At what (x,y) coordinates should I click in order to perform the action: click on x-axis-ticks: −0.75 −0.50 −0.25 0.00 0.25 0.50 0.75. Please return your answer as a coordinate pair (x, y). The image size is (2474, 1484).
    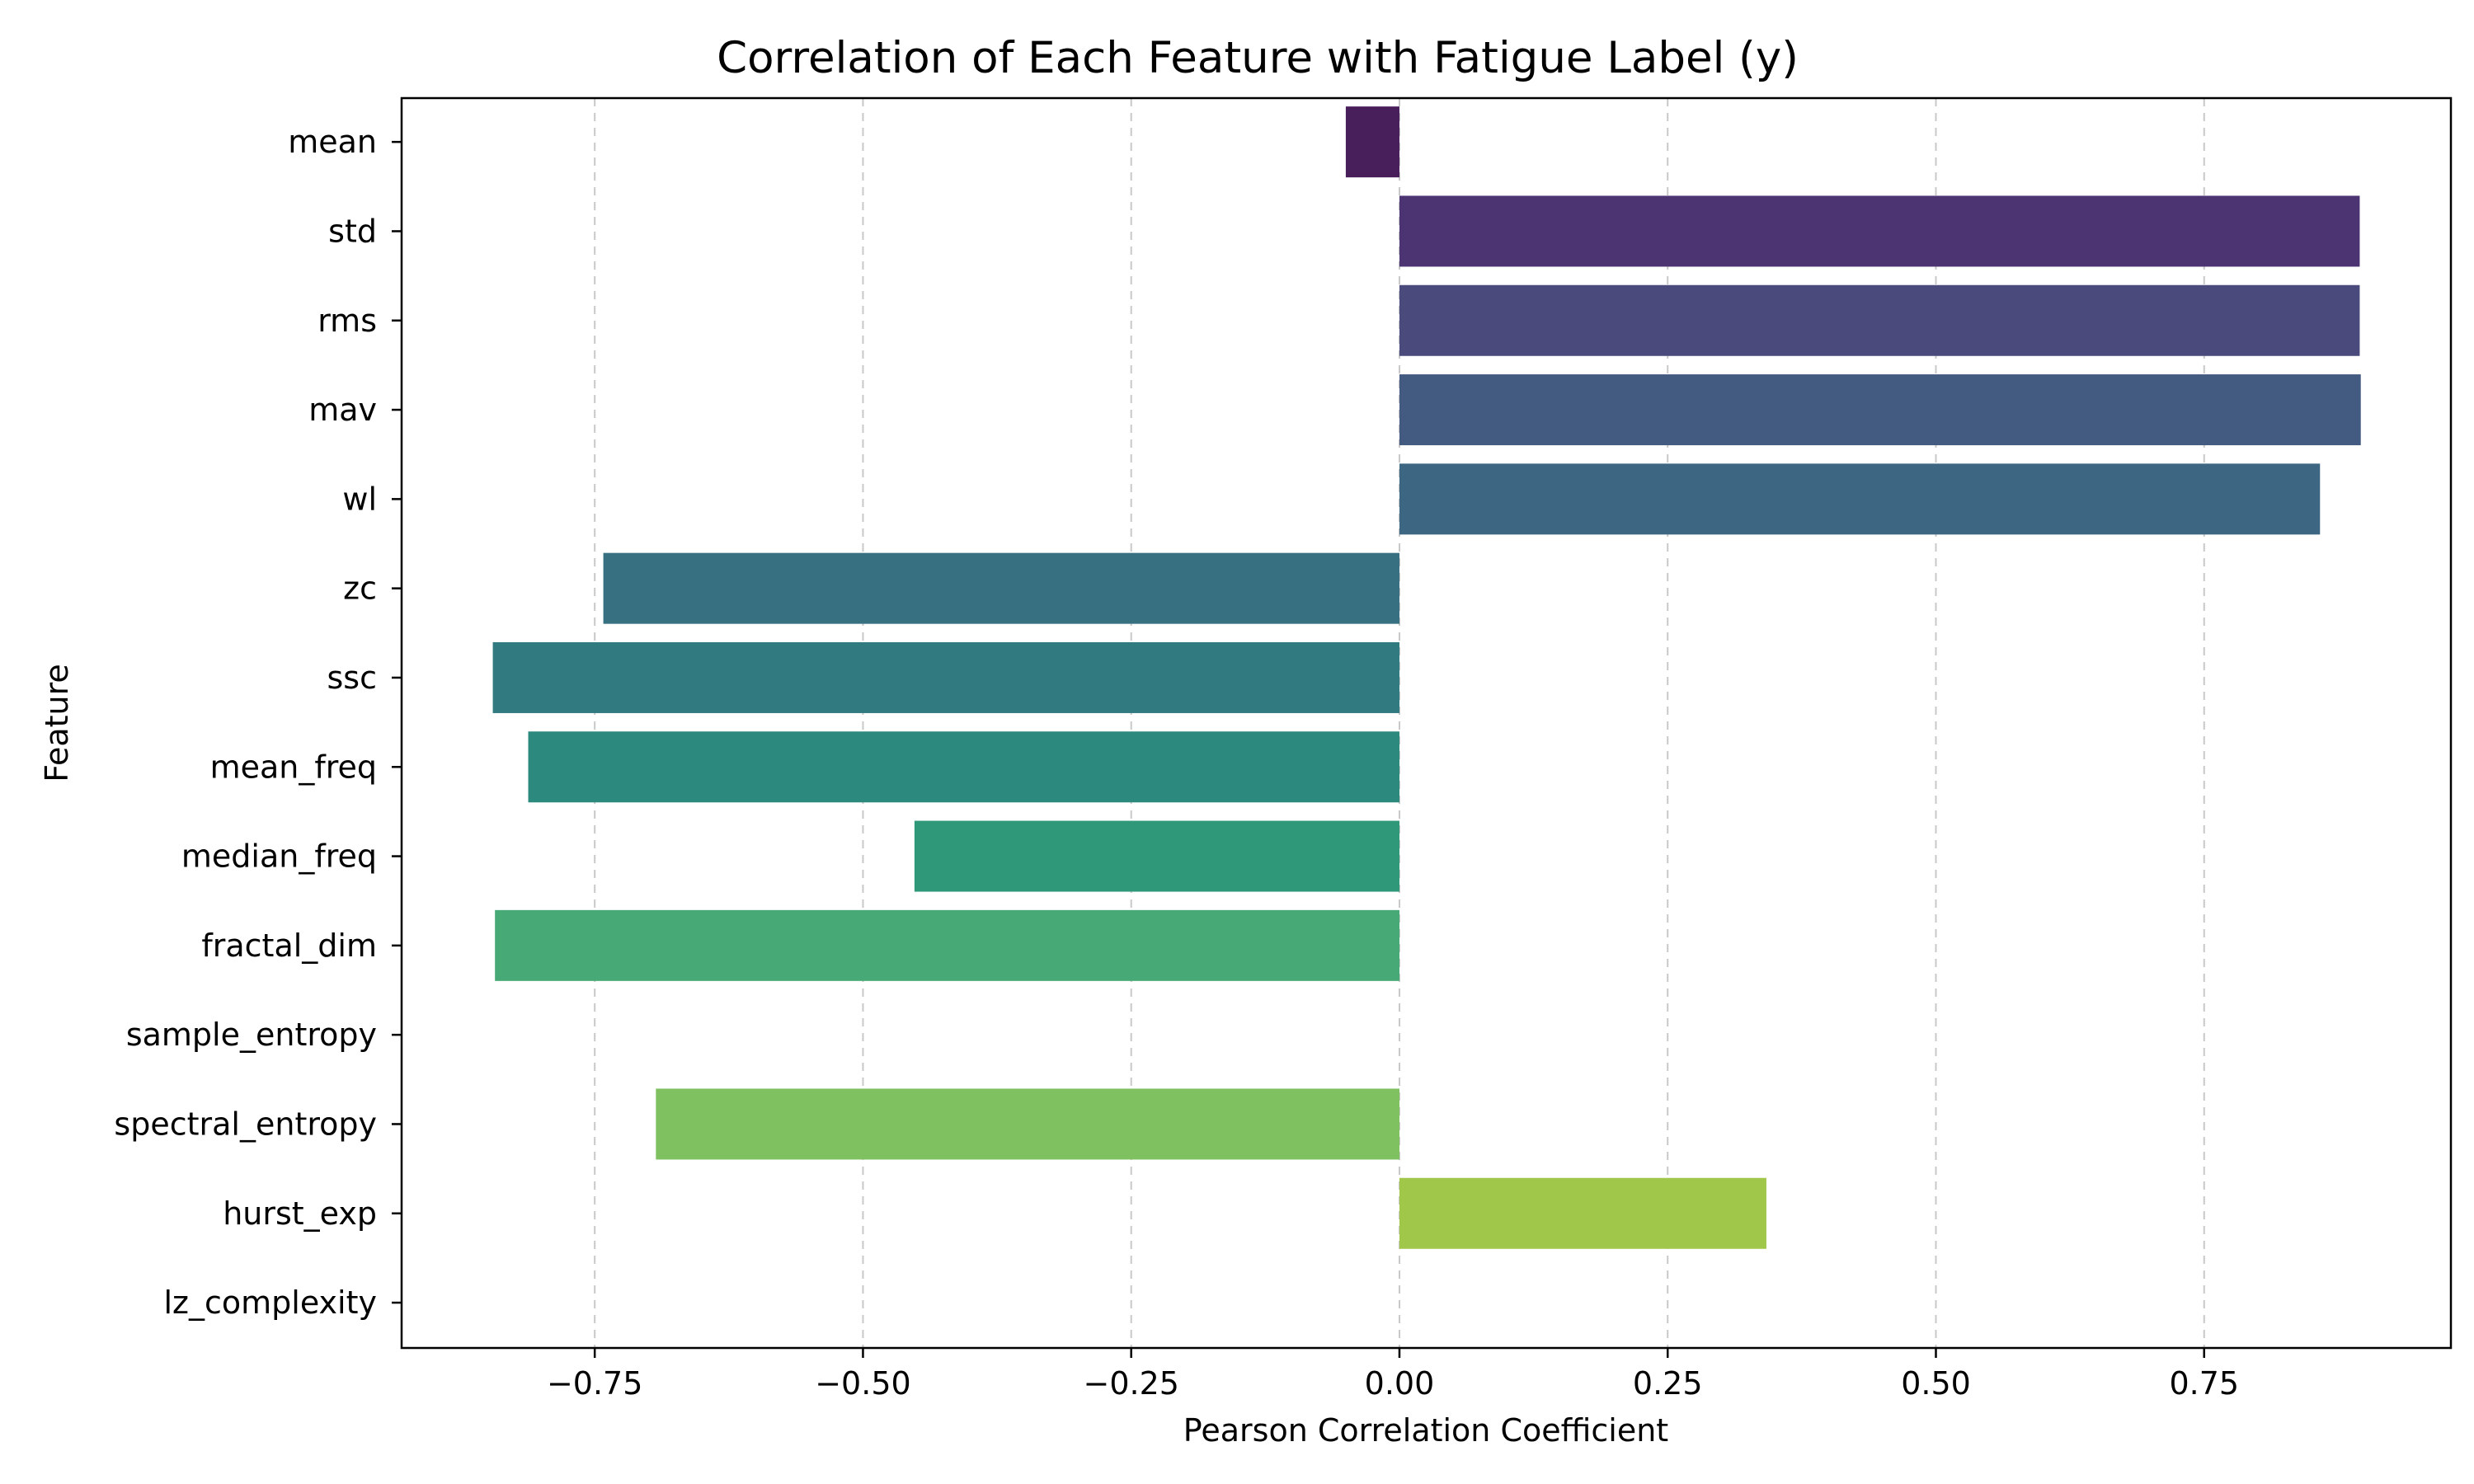
    Looking at the image, I should click on (1393, 1375).